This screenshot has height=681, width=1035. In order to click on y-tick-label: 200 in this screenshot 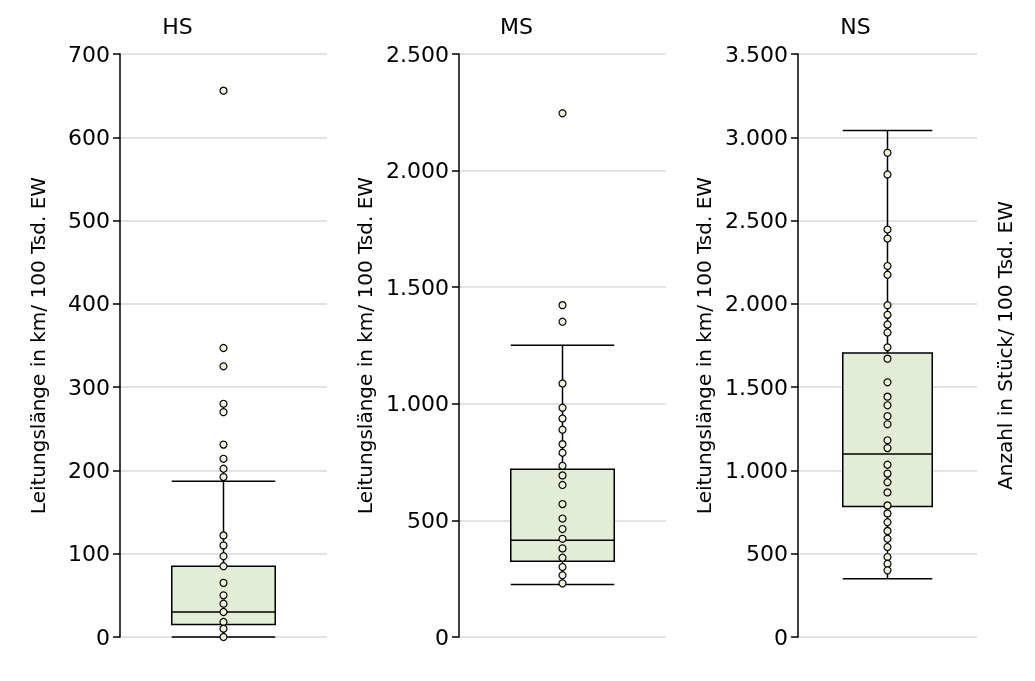, I will do `click(89, 470)`.